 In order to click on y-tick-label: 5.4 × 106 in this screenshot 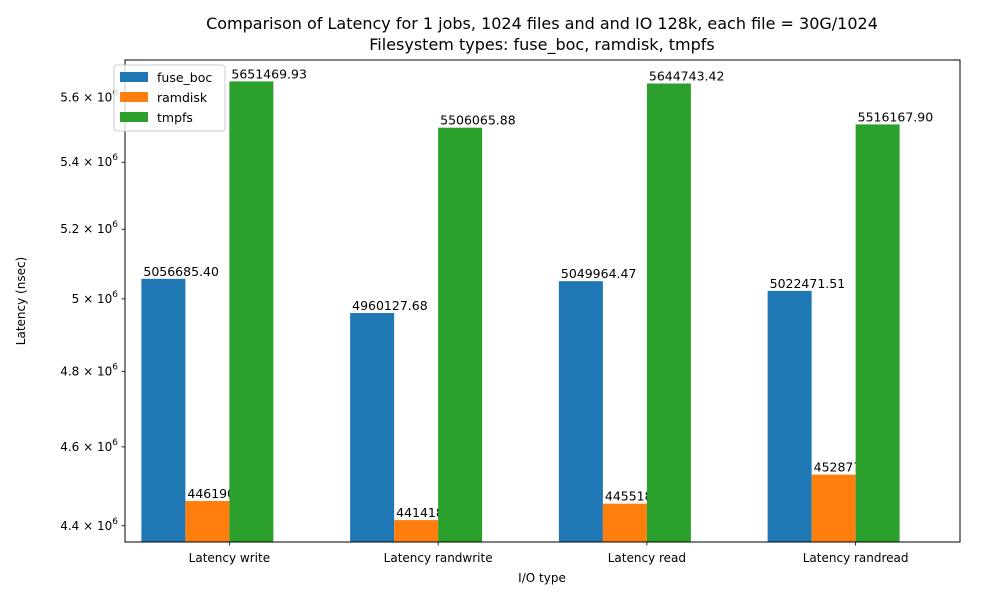, I will do `click(89, 161)`.